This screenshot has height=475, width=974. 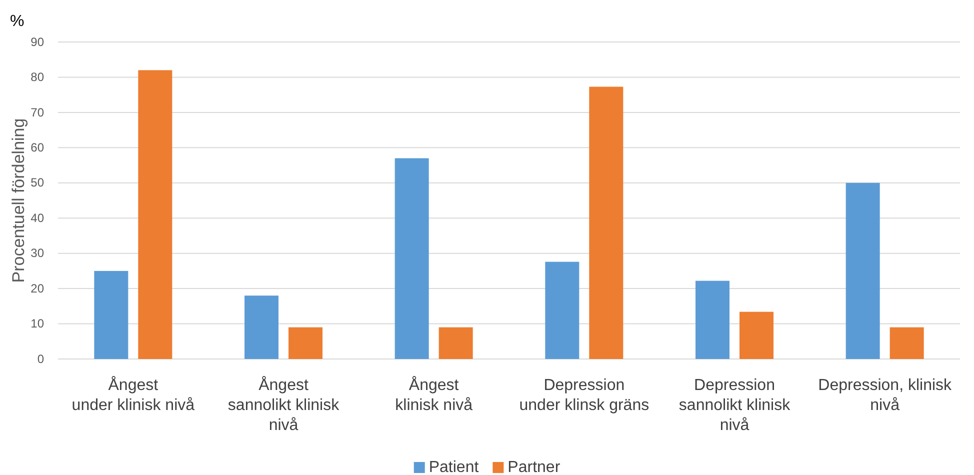 I want to click on y-tick-label: 10, so click(x=37, y=323).